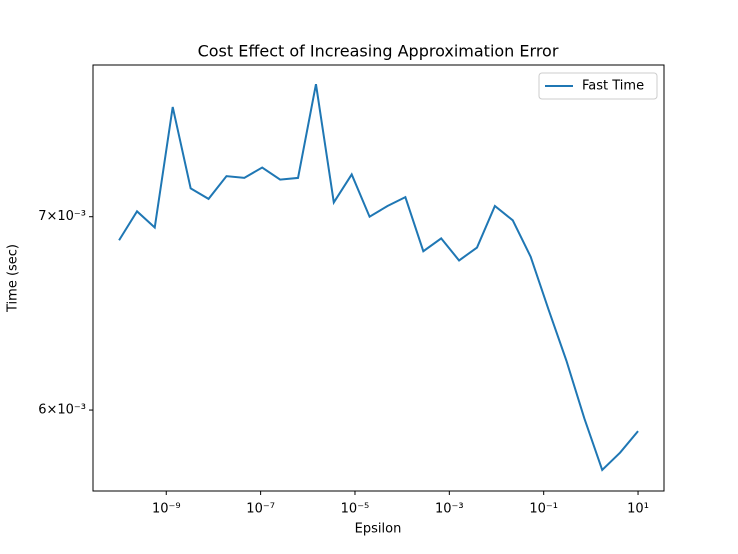  What do you see at coordinates (449, 509) in the screenshot?
I see `x-tick-label: 10⁻³` at bounding box center [449, 509].